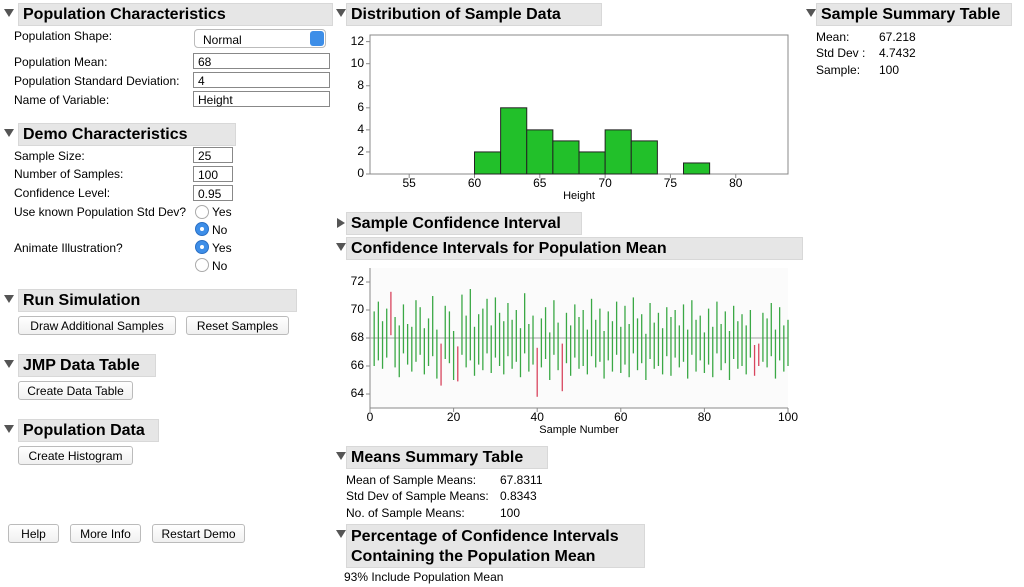  I want to click on field-label: Use known Population Std Dev?, so click(100, 212).